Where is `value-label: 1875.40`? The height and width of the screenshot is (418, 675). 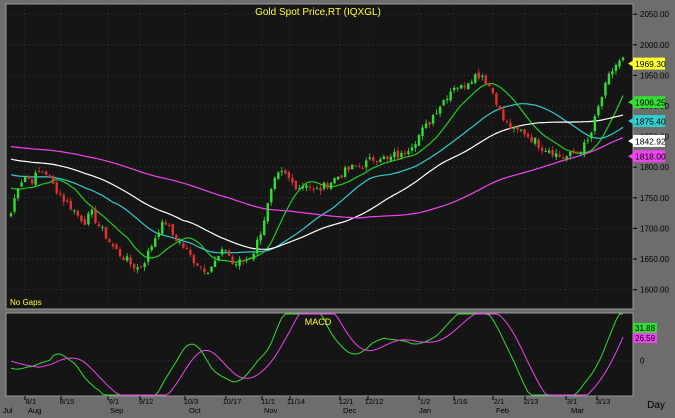 value-label: 1875.40 is located at coordinates (650, 122).